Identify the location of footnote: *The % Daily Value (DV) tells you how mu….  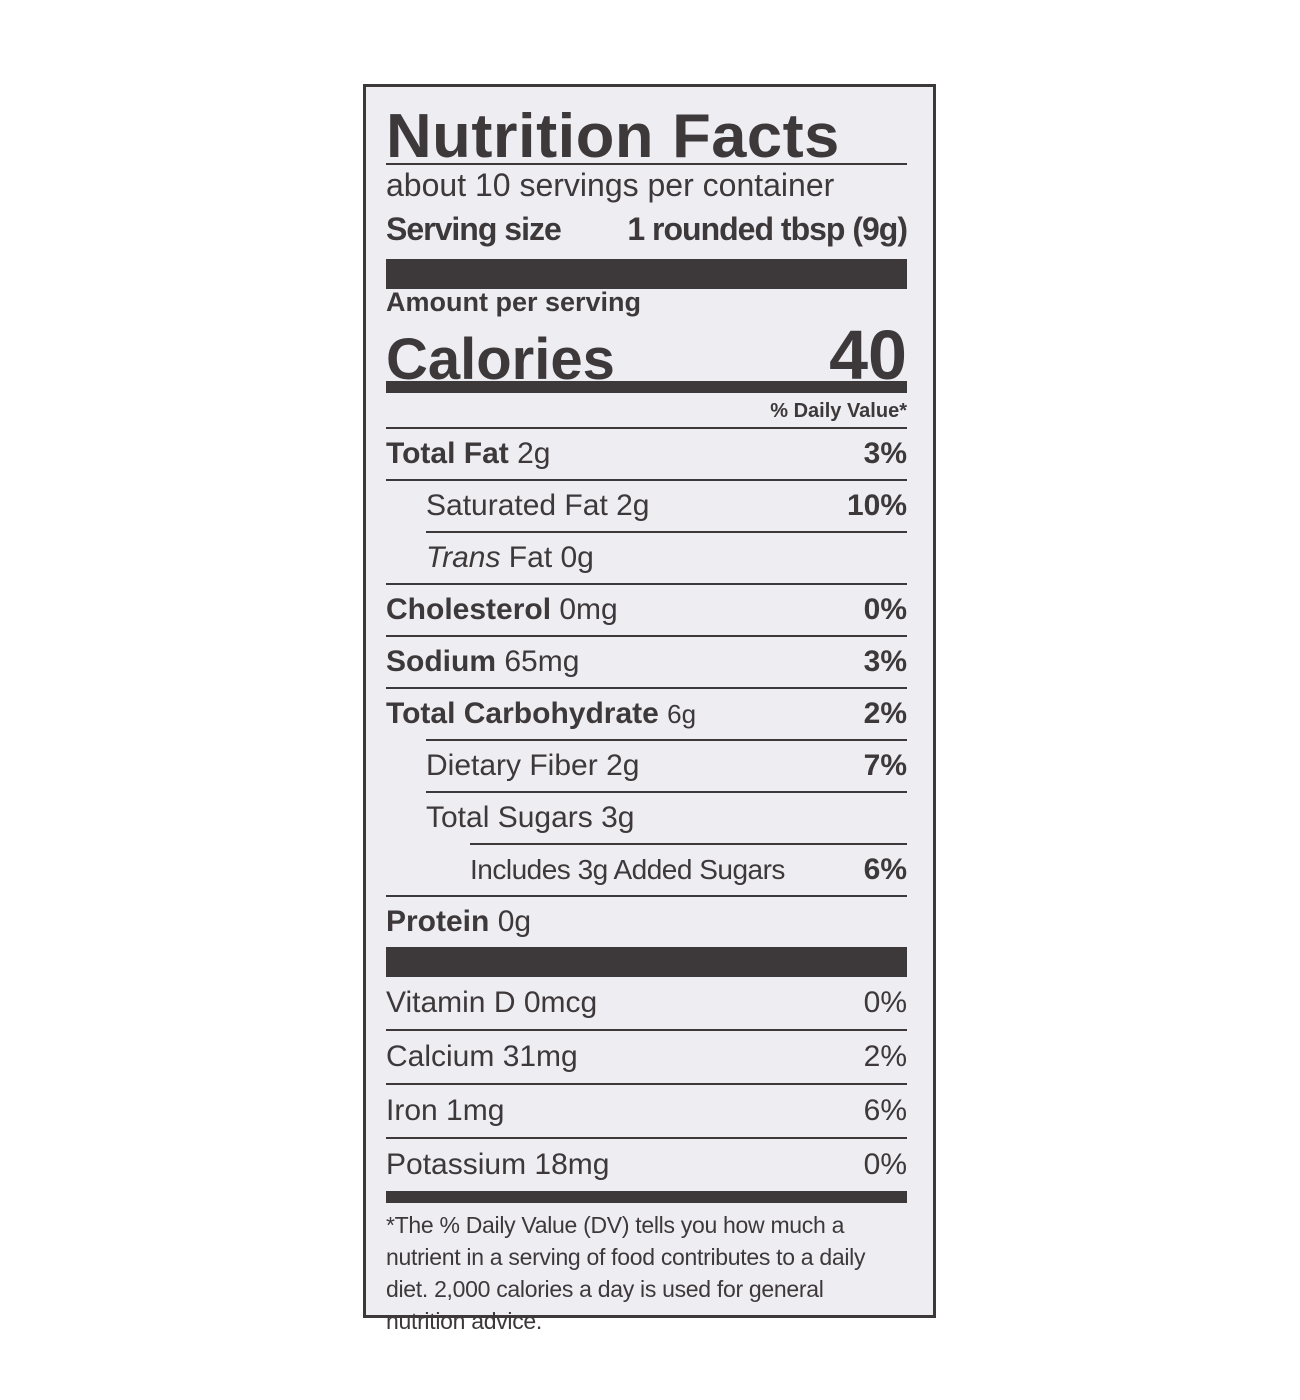
(626, 1273).